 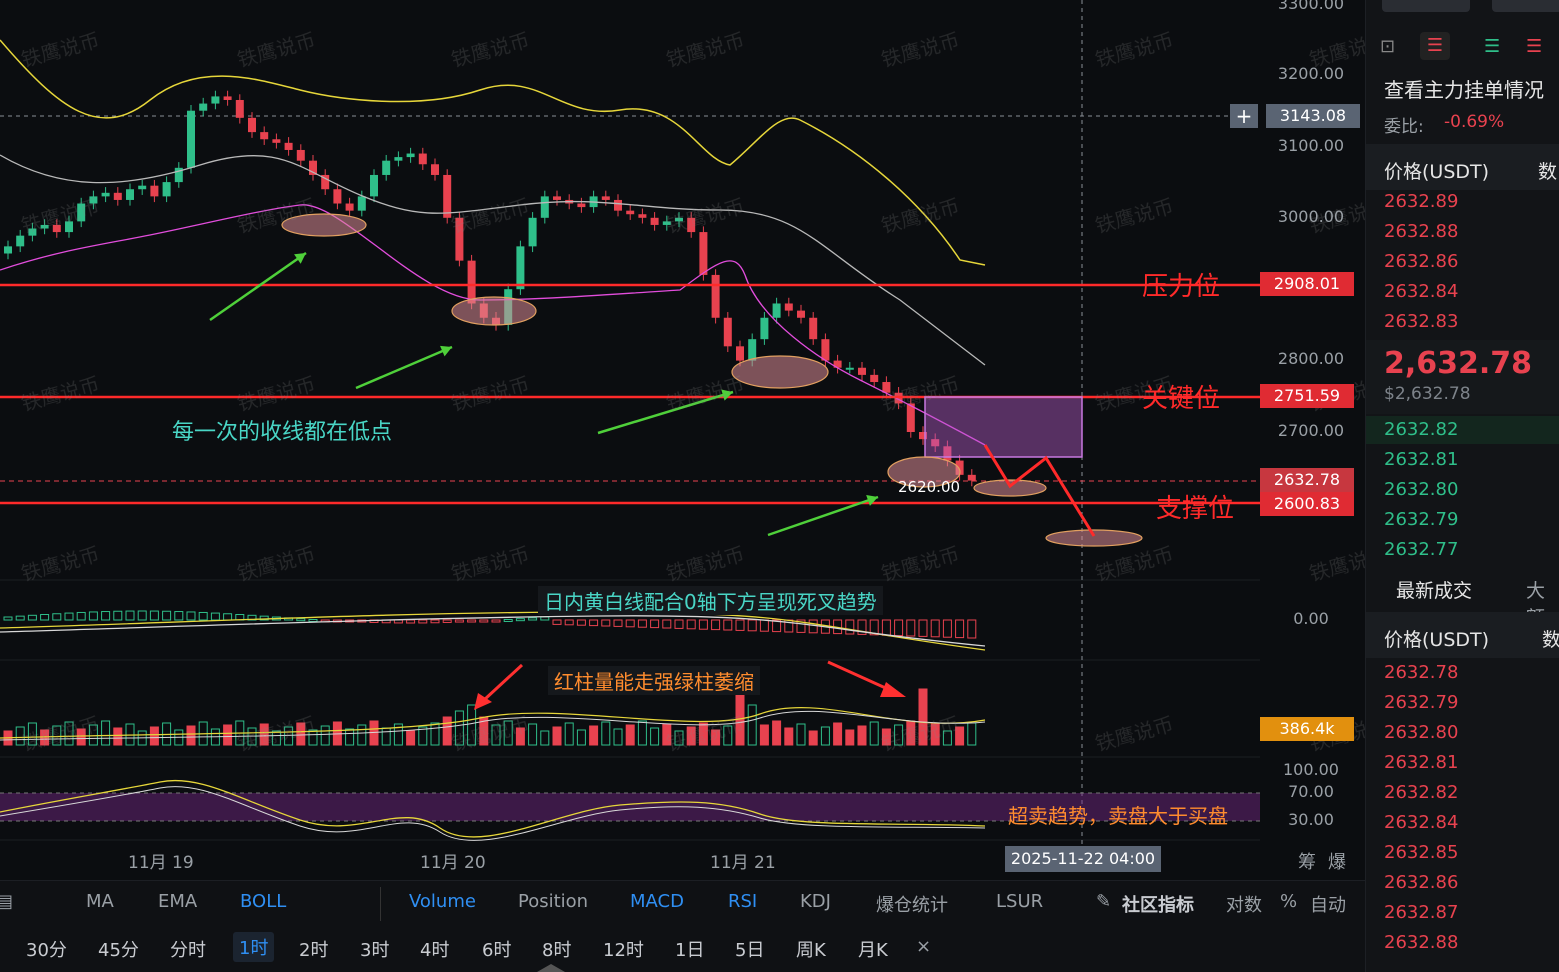 I want to click on interval-30m: 30分, so click(x=46, y=950).